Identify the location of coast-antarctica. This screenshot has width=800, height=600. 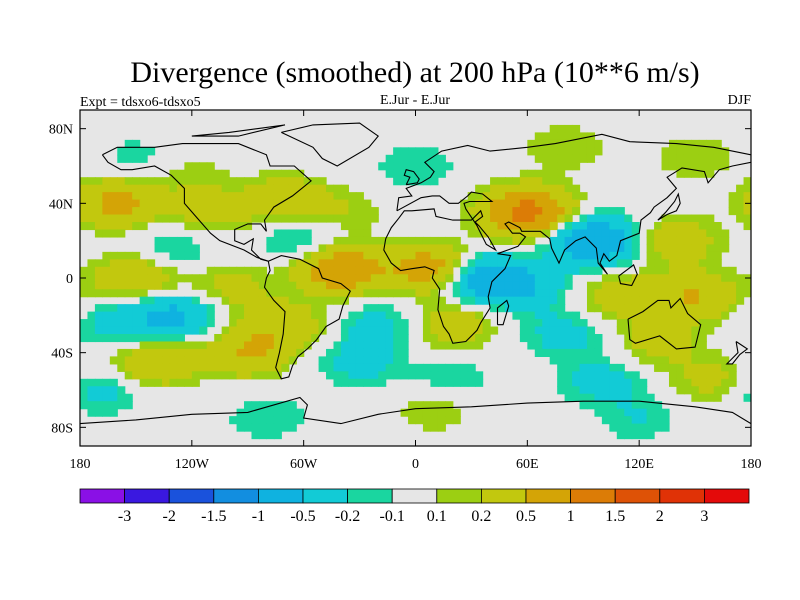
(415, 410).